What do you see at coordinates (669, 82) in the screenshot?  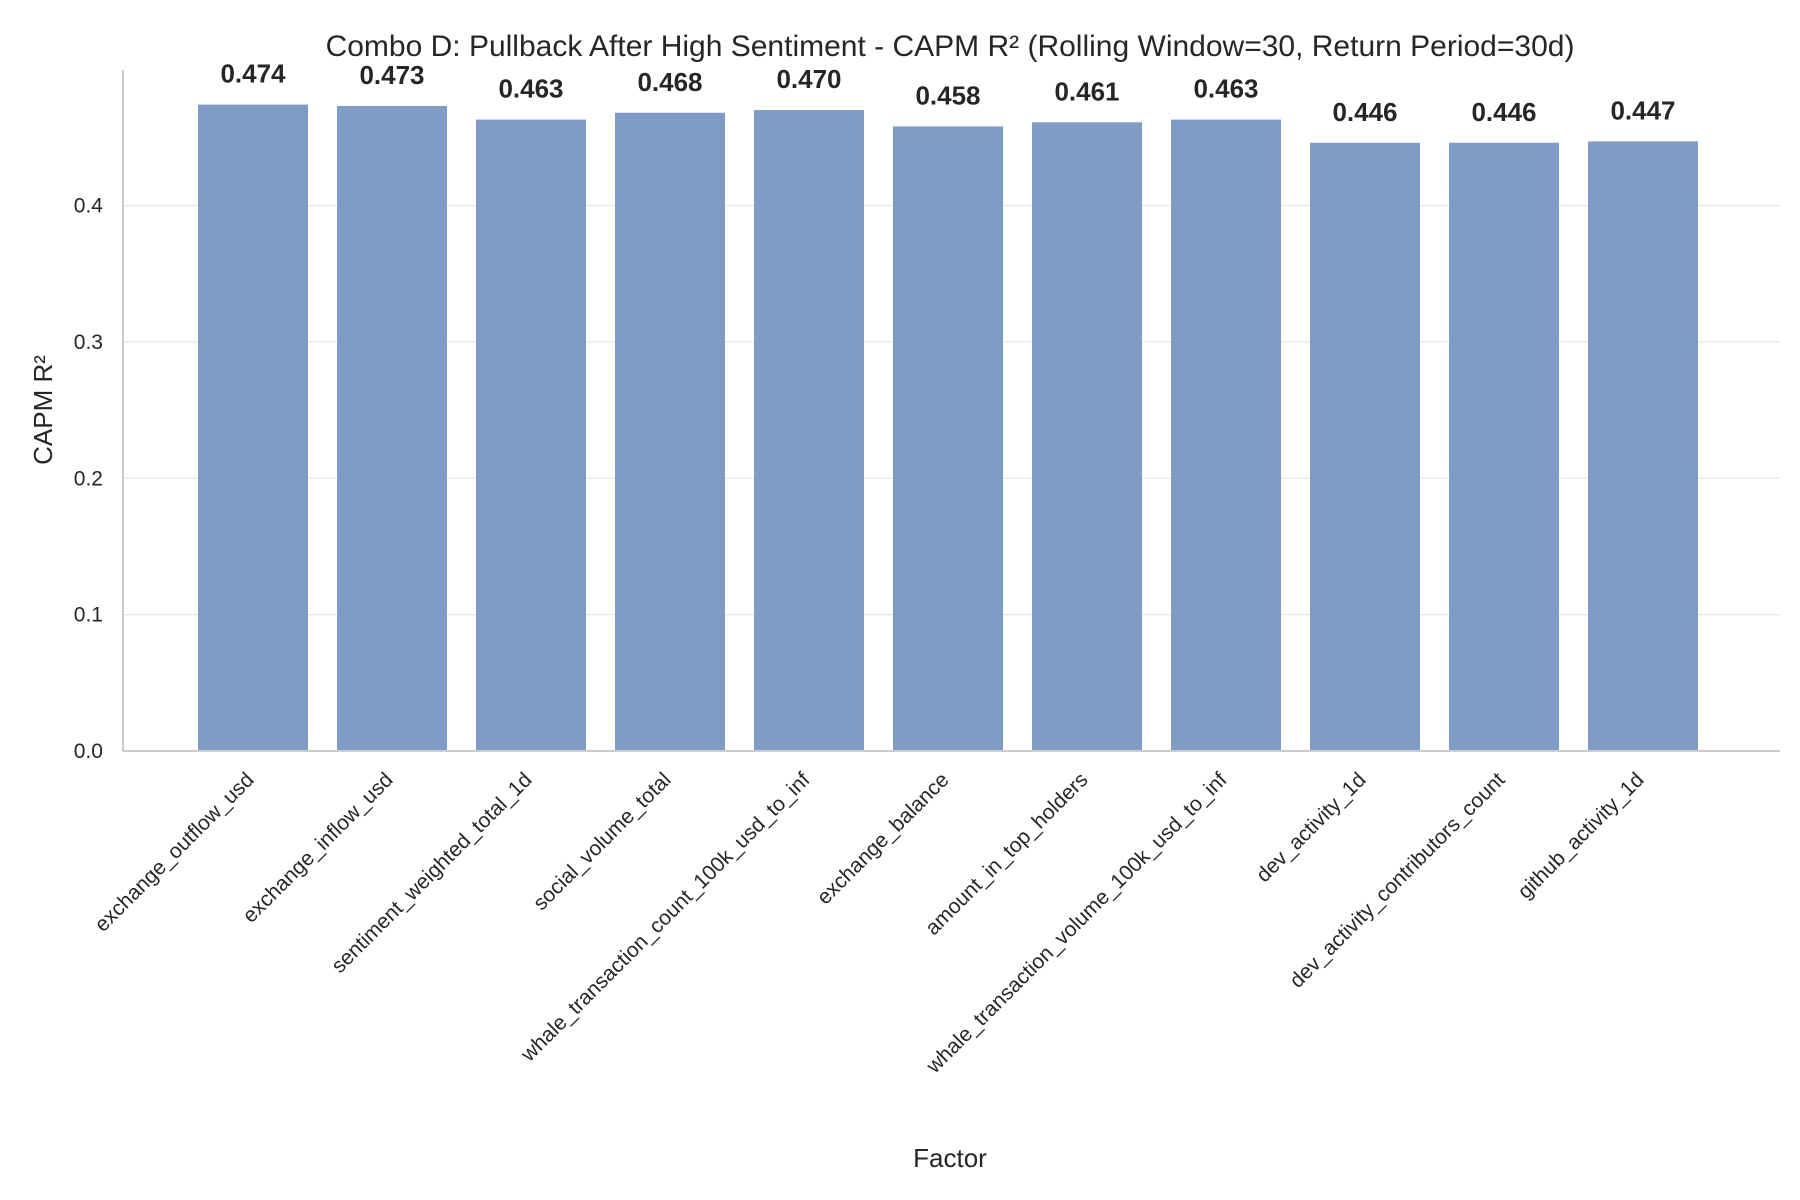 I see `bar-value-label: 0.468` at bounding box center [669, 82].